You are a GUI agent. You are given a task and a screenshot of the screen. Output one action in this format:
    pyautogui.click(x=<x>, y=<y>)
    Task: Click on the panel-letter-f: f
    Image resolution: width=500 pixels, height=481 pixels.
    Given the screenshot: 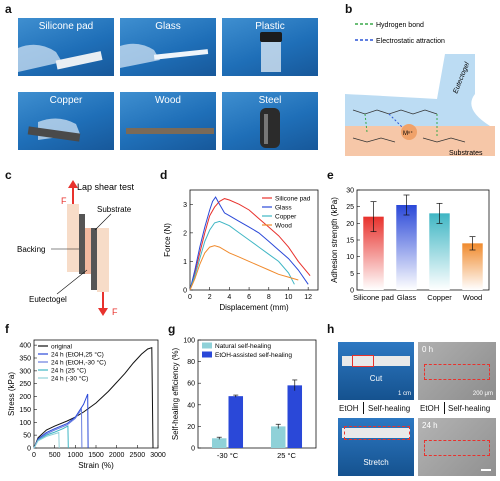 What is the action you would take?
    pyautogui.click(x=7, y=329)
    